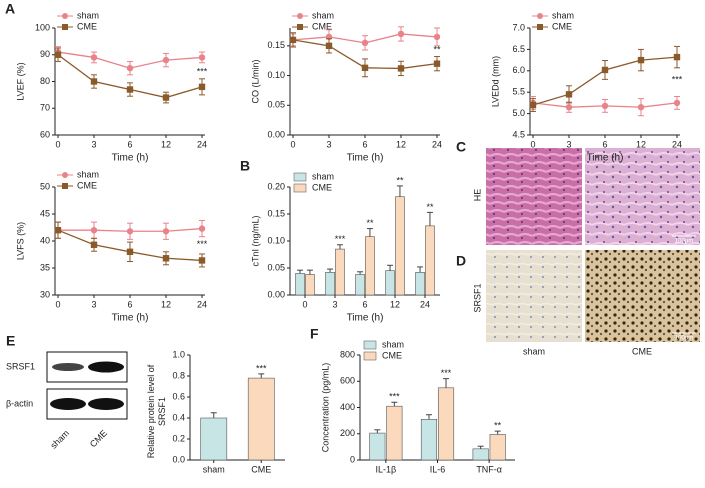 The height and width of the screenshot is (488, 705). Describe the element at coordinates (461, 261) in the screenshot. I see `panel-label: D` at that location.